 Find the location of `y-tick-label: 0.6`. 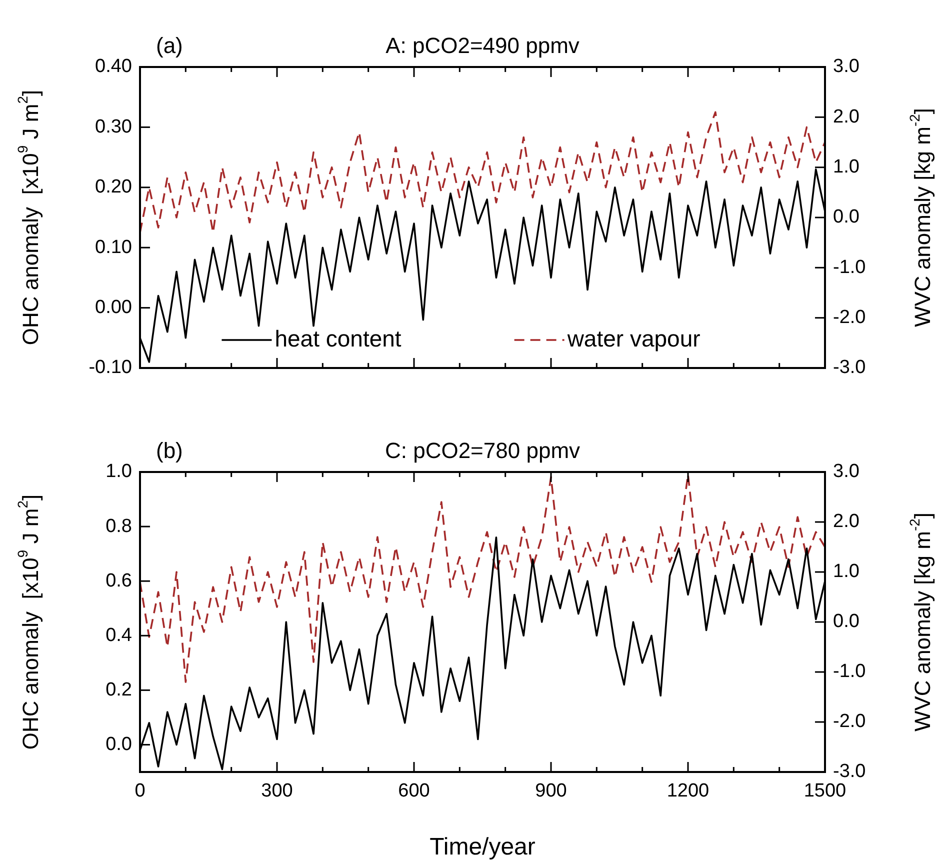

y-tick-label: 0.6 is located at coordinates (119, 581).